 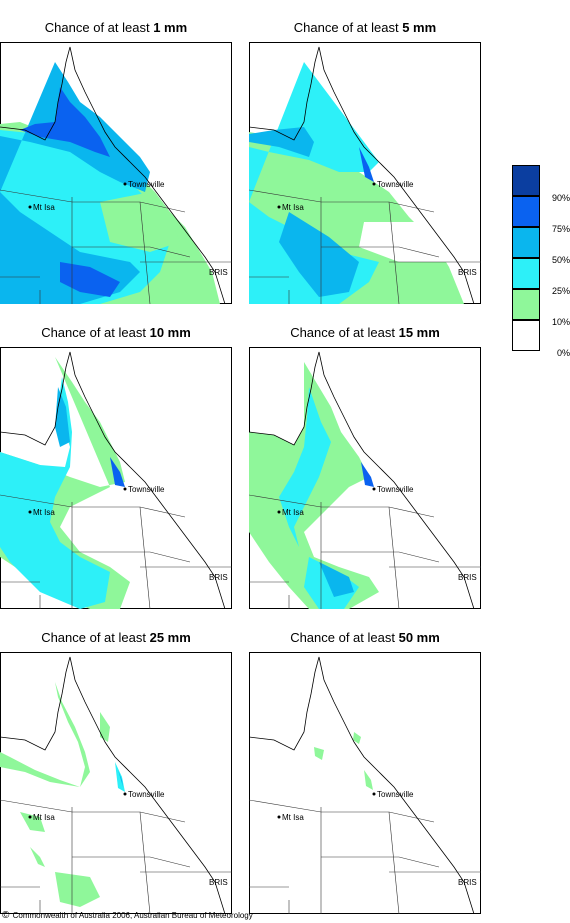 I want to click on legend-label-90: 90%, so click(x=560, y=198).